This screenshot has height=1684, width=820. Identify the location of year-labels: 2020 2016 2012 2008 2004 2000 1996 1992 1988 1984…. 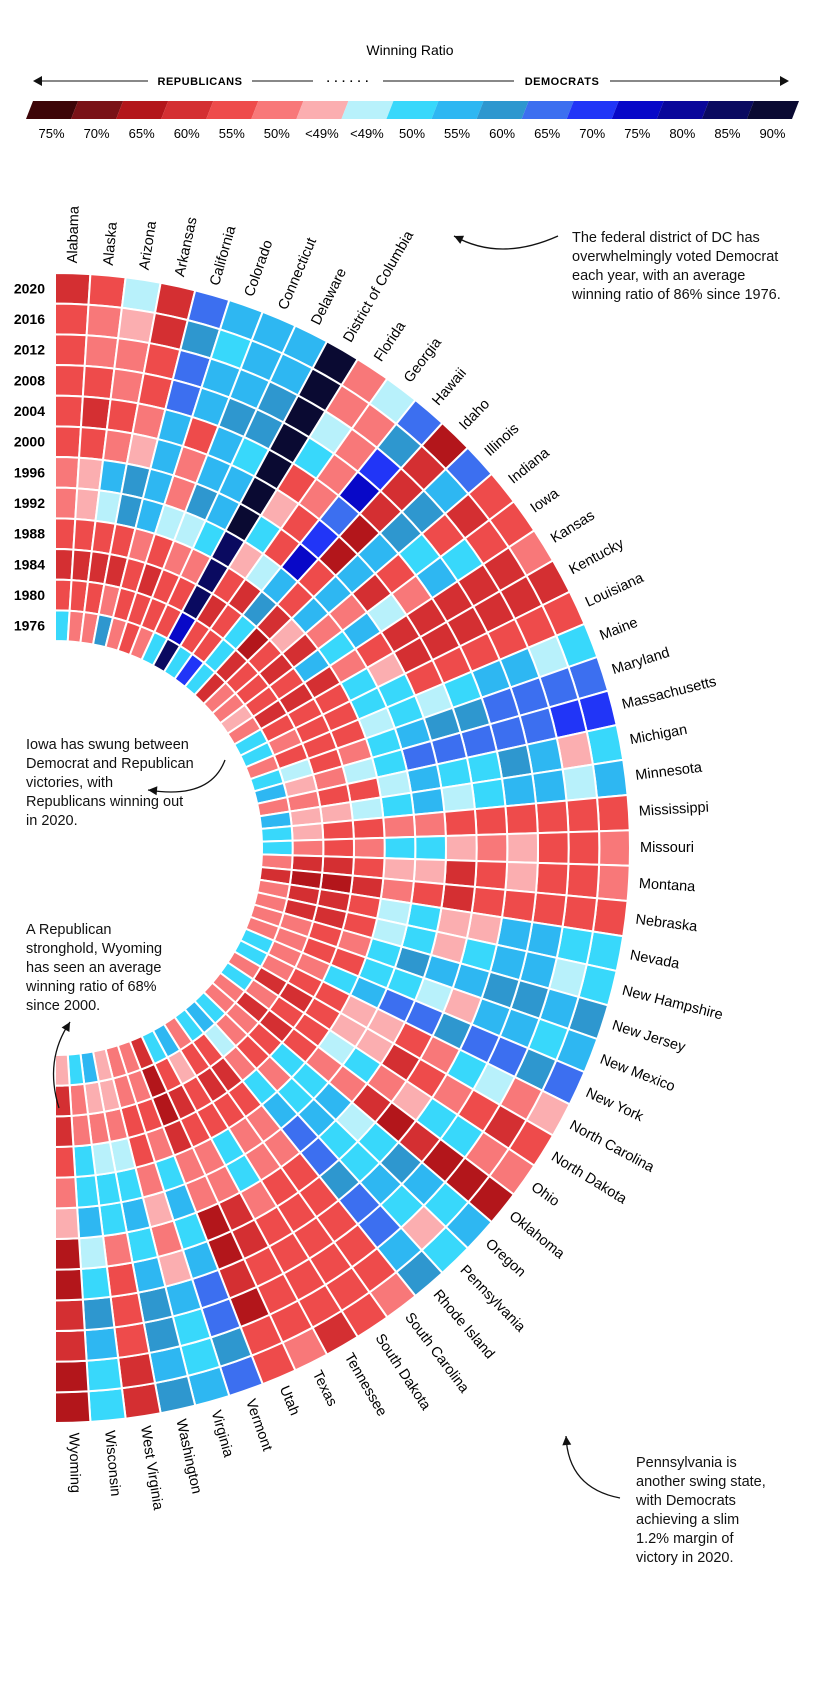
(29, 456).